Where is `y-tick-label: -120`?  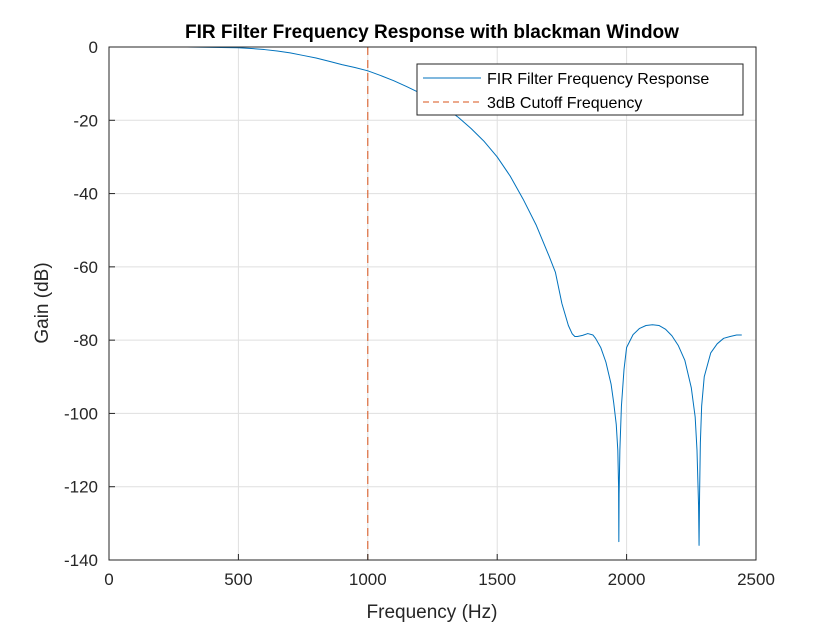
y-tick-label: -120 is located at coordinates (81, 487).